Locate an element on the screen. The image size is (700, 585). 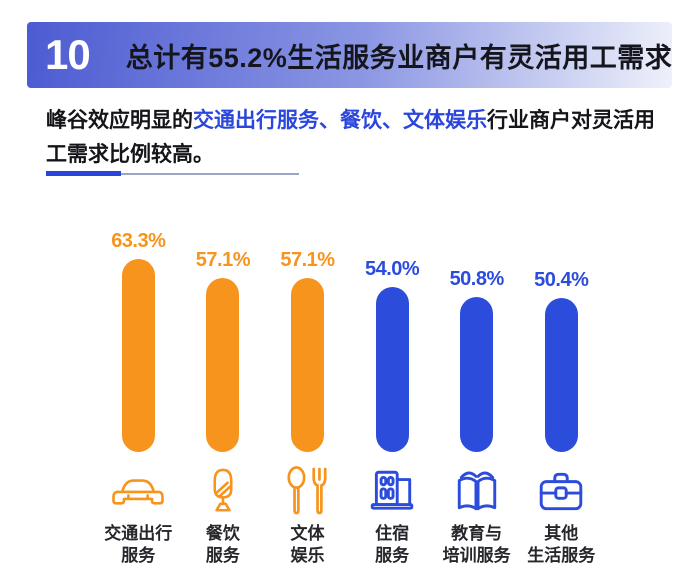
subtitle-highlight: 交通出行服务、餐饮、文体娱乐 is located at coordinates (340, 120).